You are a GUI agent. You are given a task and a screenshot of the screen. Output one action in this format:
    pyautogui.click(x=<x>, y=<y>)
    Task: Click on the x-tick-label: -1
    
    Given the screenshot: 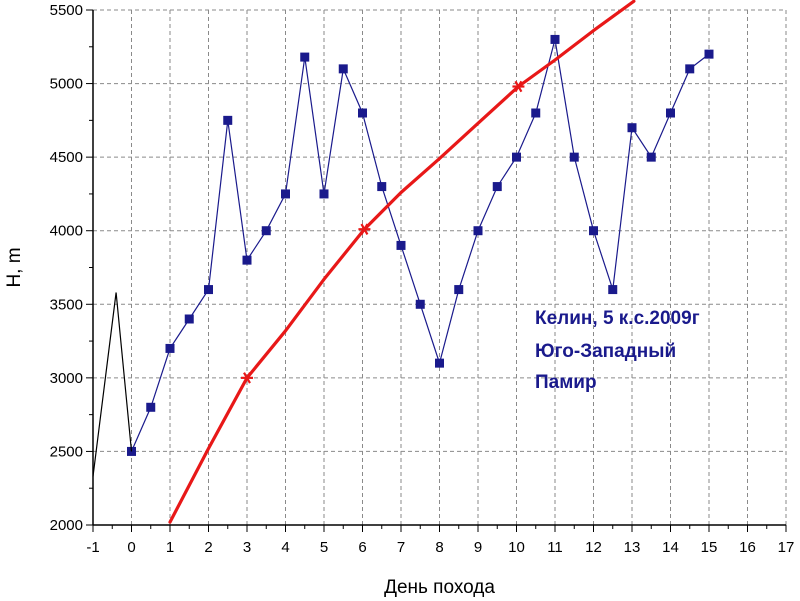 What is the action you would take?
    pyautogui.click(x=92, y=547)
    